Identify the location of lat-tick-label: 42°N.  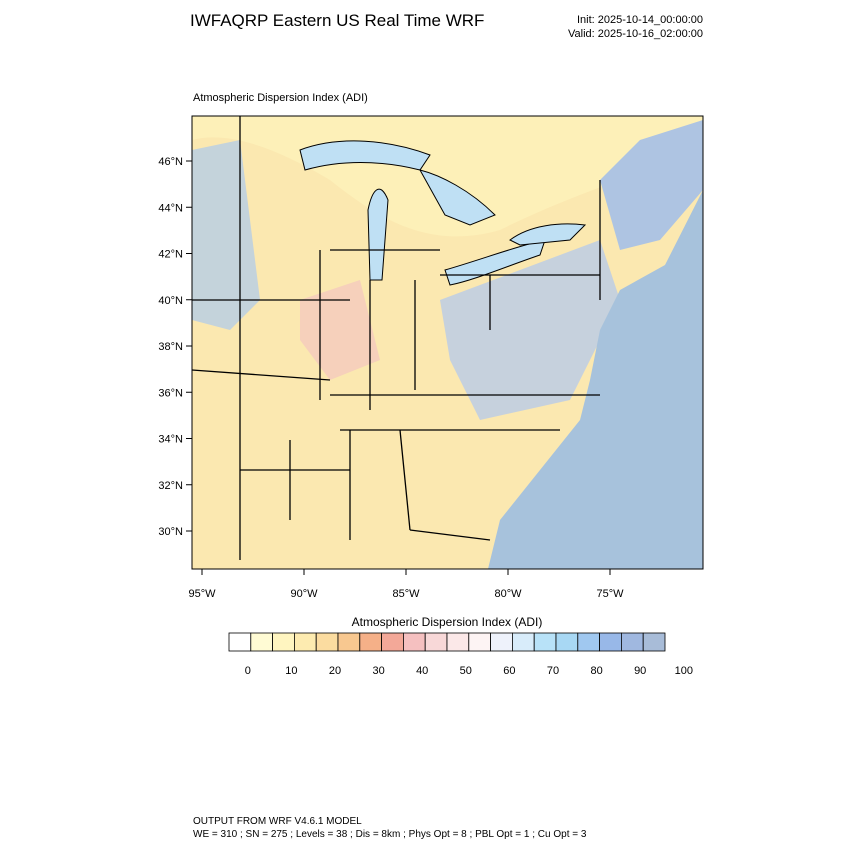
(170, 255).